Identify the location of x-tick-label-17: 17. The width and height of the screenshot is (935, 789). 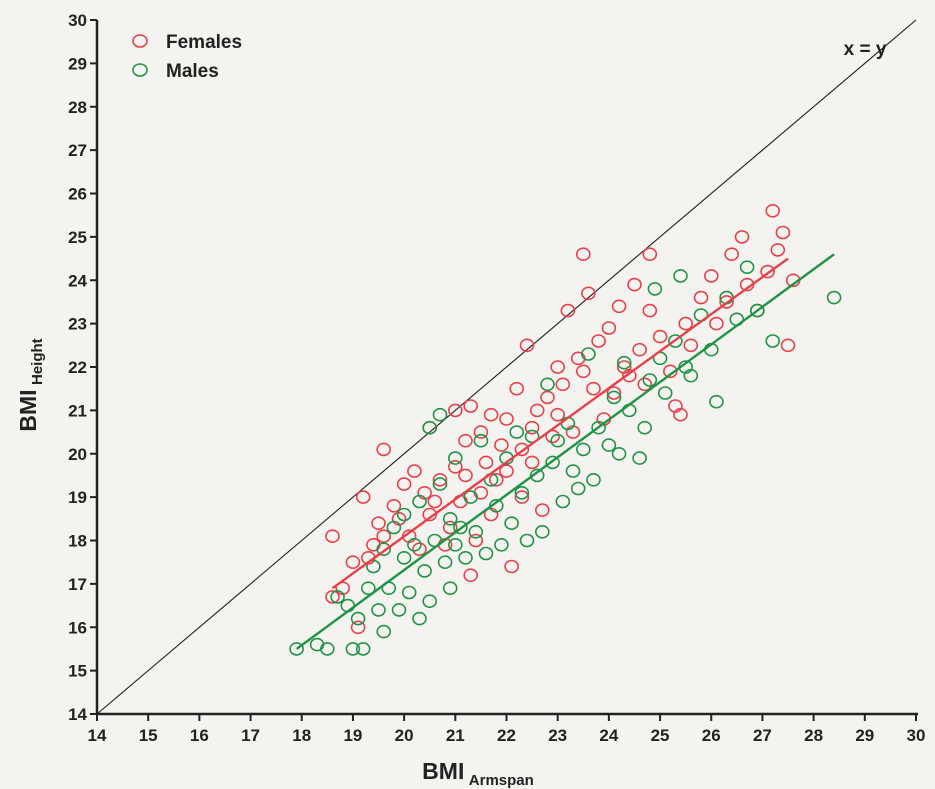
(250, 735).